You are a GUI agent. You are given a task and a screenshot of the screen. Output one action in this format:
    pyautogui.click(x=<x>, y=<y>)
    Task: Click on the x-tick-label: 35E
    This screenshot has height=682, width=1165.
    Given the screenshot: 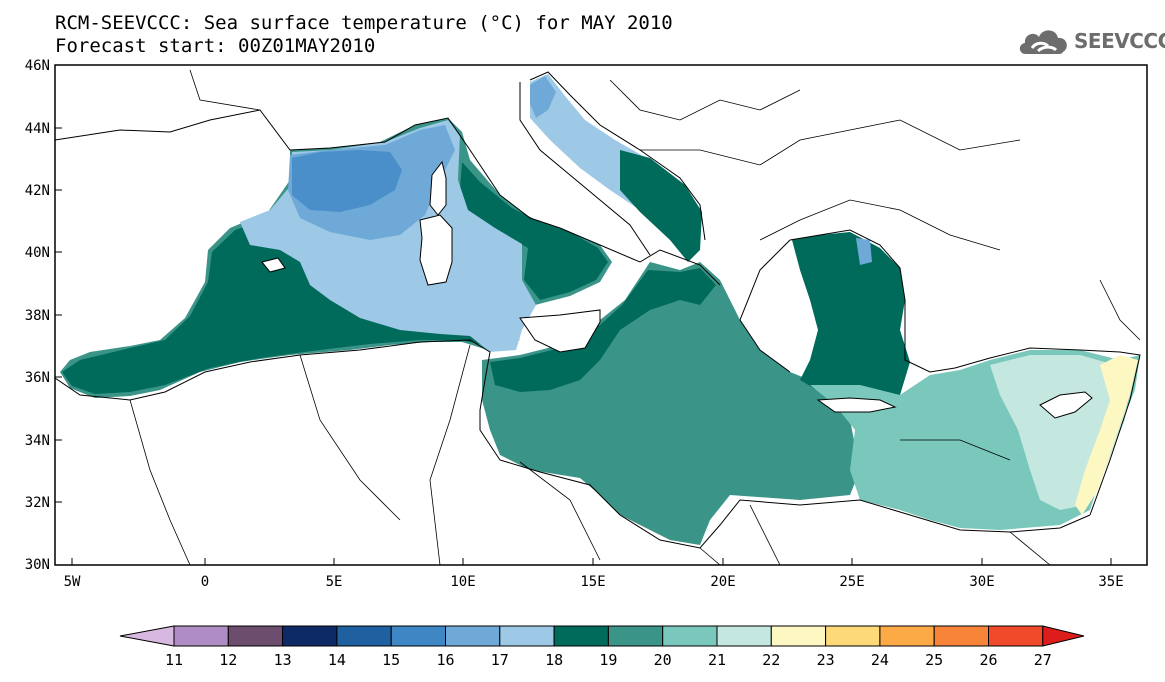 What is the action you would take?
    pyautogui.click(x=1110, y=582)
    